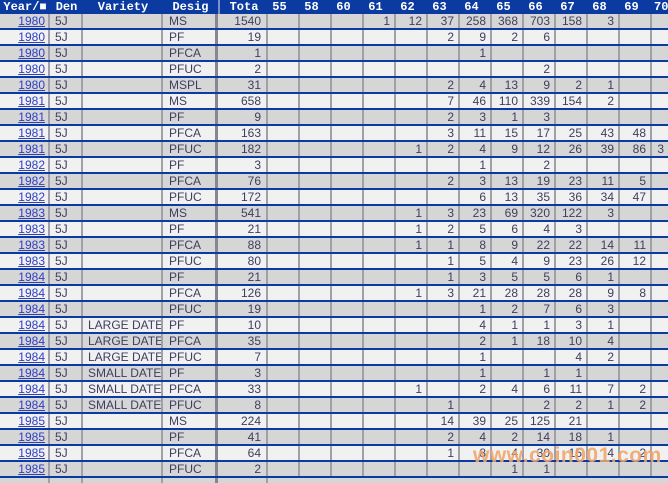 Image resolution: width=668 pixels, height=483 pixels. Describe the element at coordinates (604, 357) in the screenshot. I see `count-cell-68: 2` at that location.